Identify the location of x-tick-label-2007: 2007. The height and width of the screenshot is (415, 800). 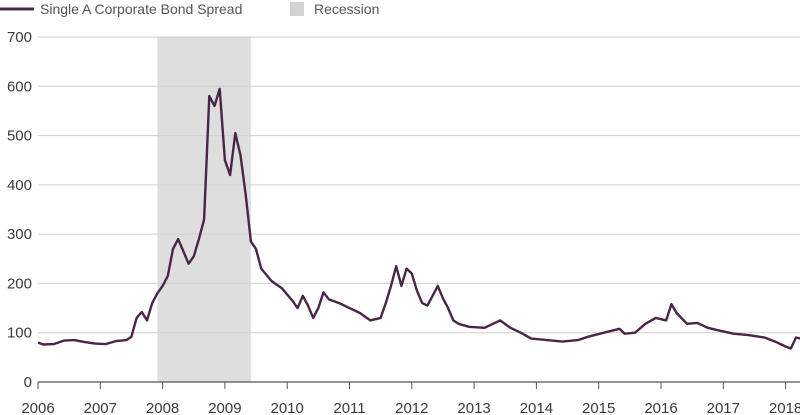
(100, 407).